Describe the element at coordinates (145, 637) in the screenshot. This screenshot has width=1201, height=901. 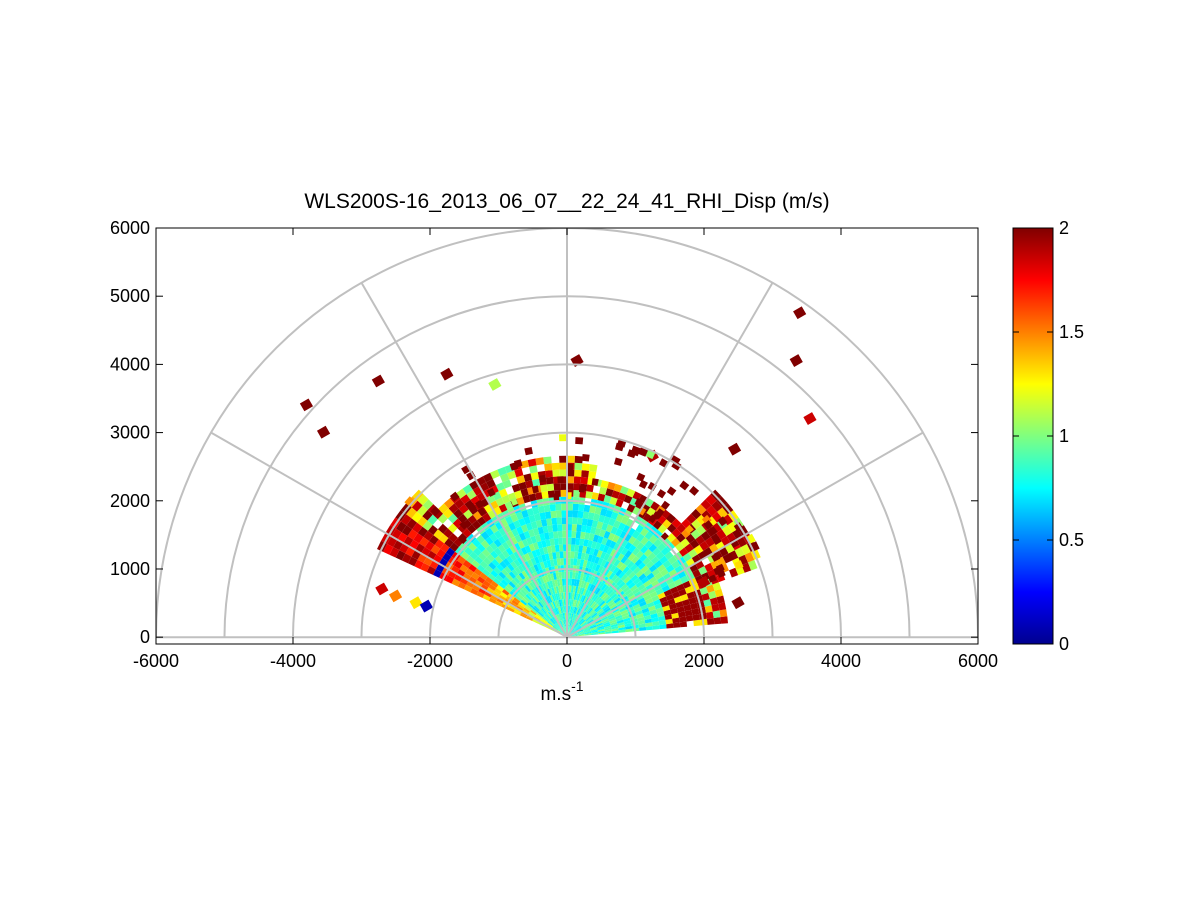
I see `y-tick-label: 0` at that location.